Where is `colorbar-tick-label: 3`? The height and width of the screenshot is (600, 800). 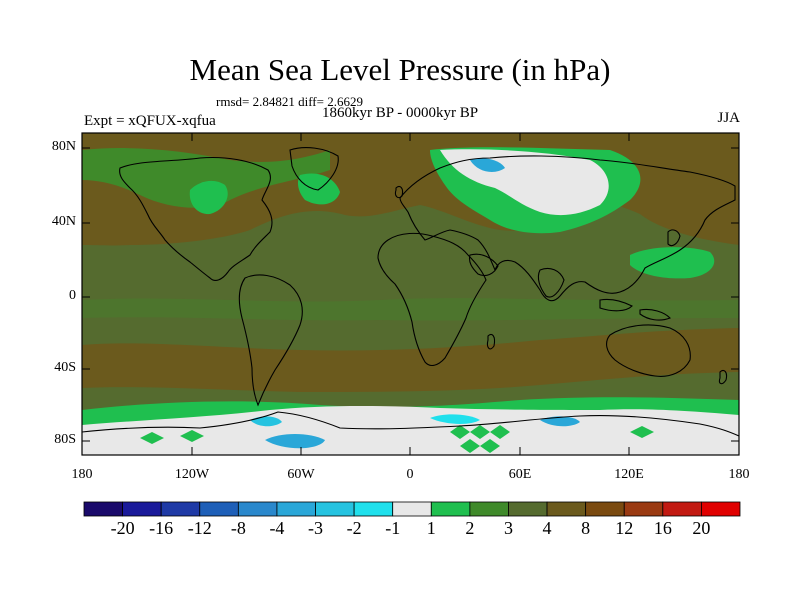
colorbar-tick-label: 3 is located at coordinates (508, 528).